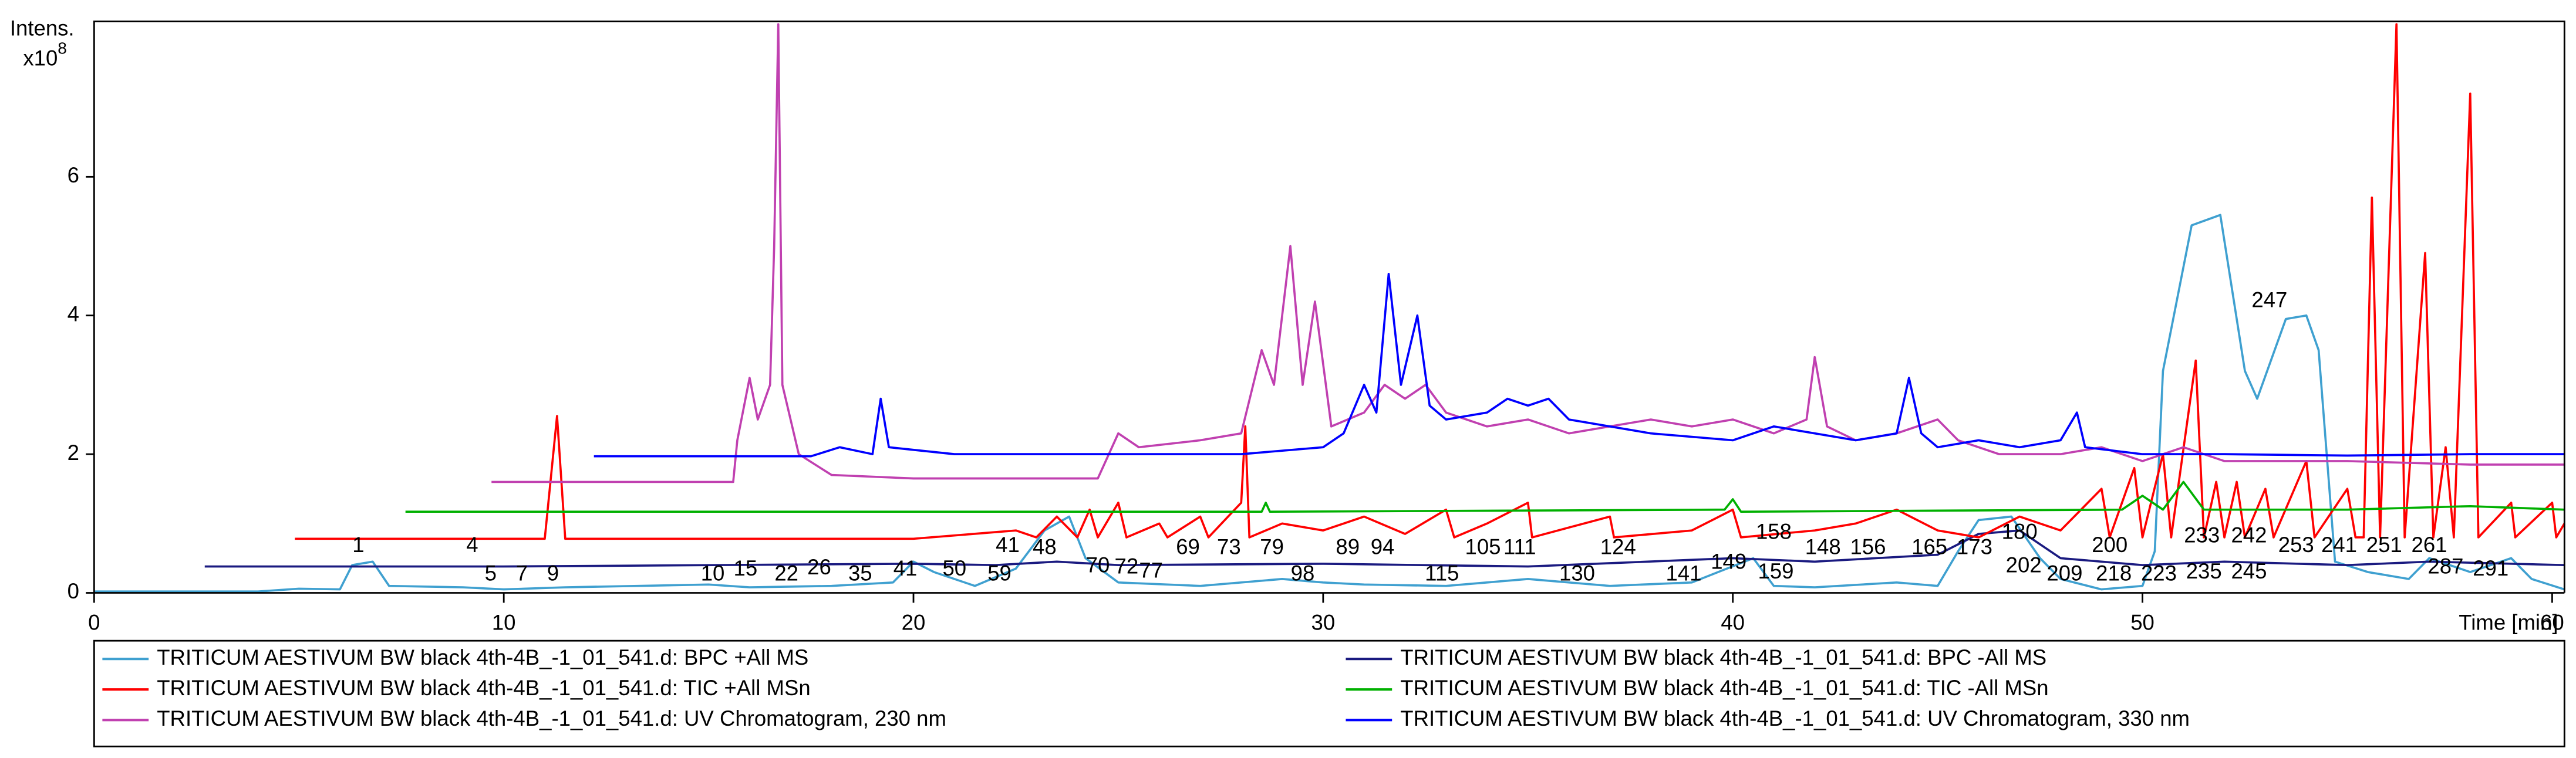 Image resolution: width=2576 pixels, height=758 pixels. What do you see at coordinates (1823, 547) in the screenshot?
I see `peak-label: 148` at bounding box center [1823, 547].